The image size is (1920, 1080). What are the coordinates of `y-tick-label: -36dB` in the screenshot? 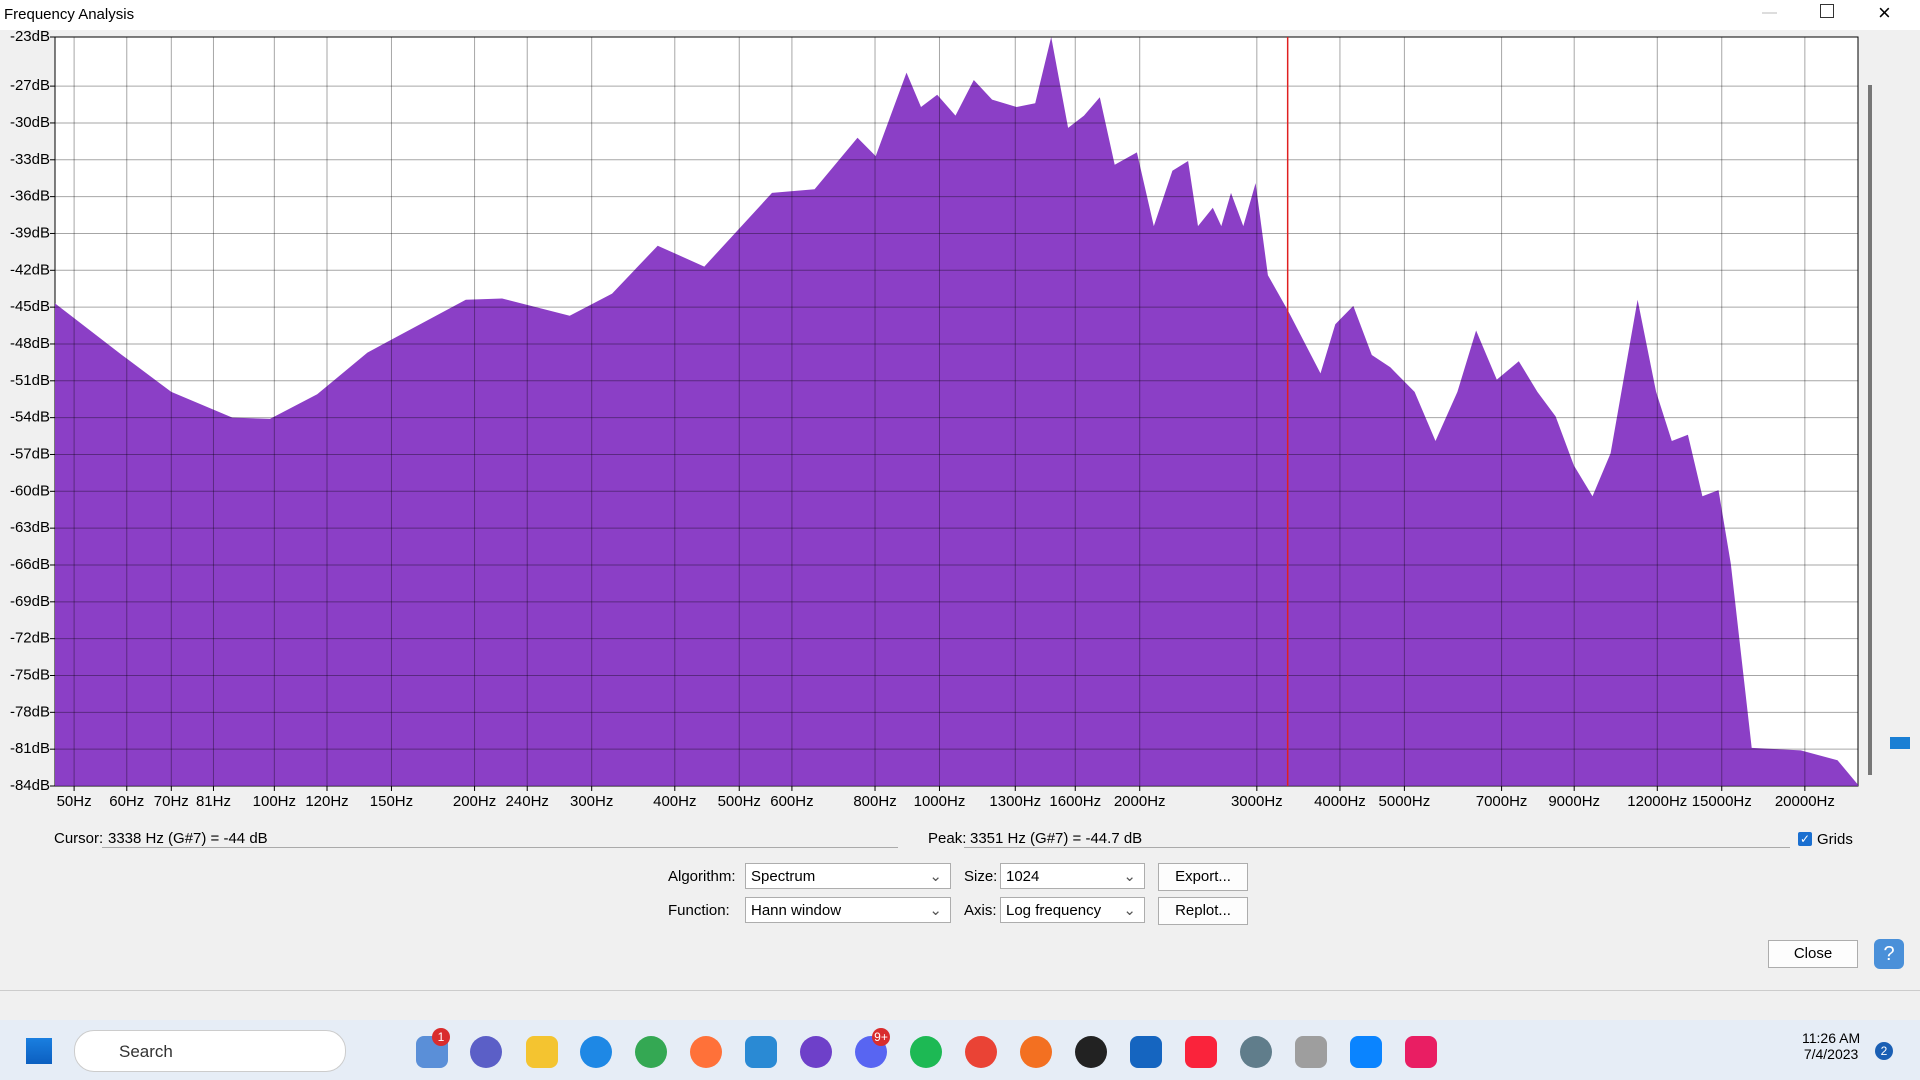 It's located at (30, 196).